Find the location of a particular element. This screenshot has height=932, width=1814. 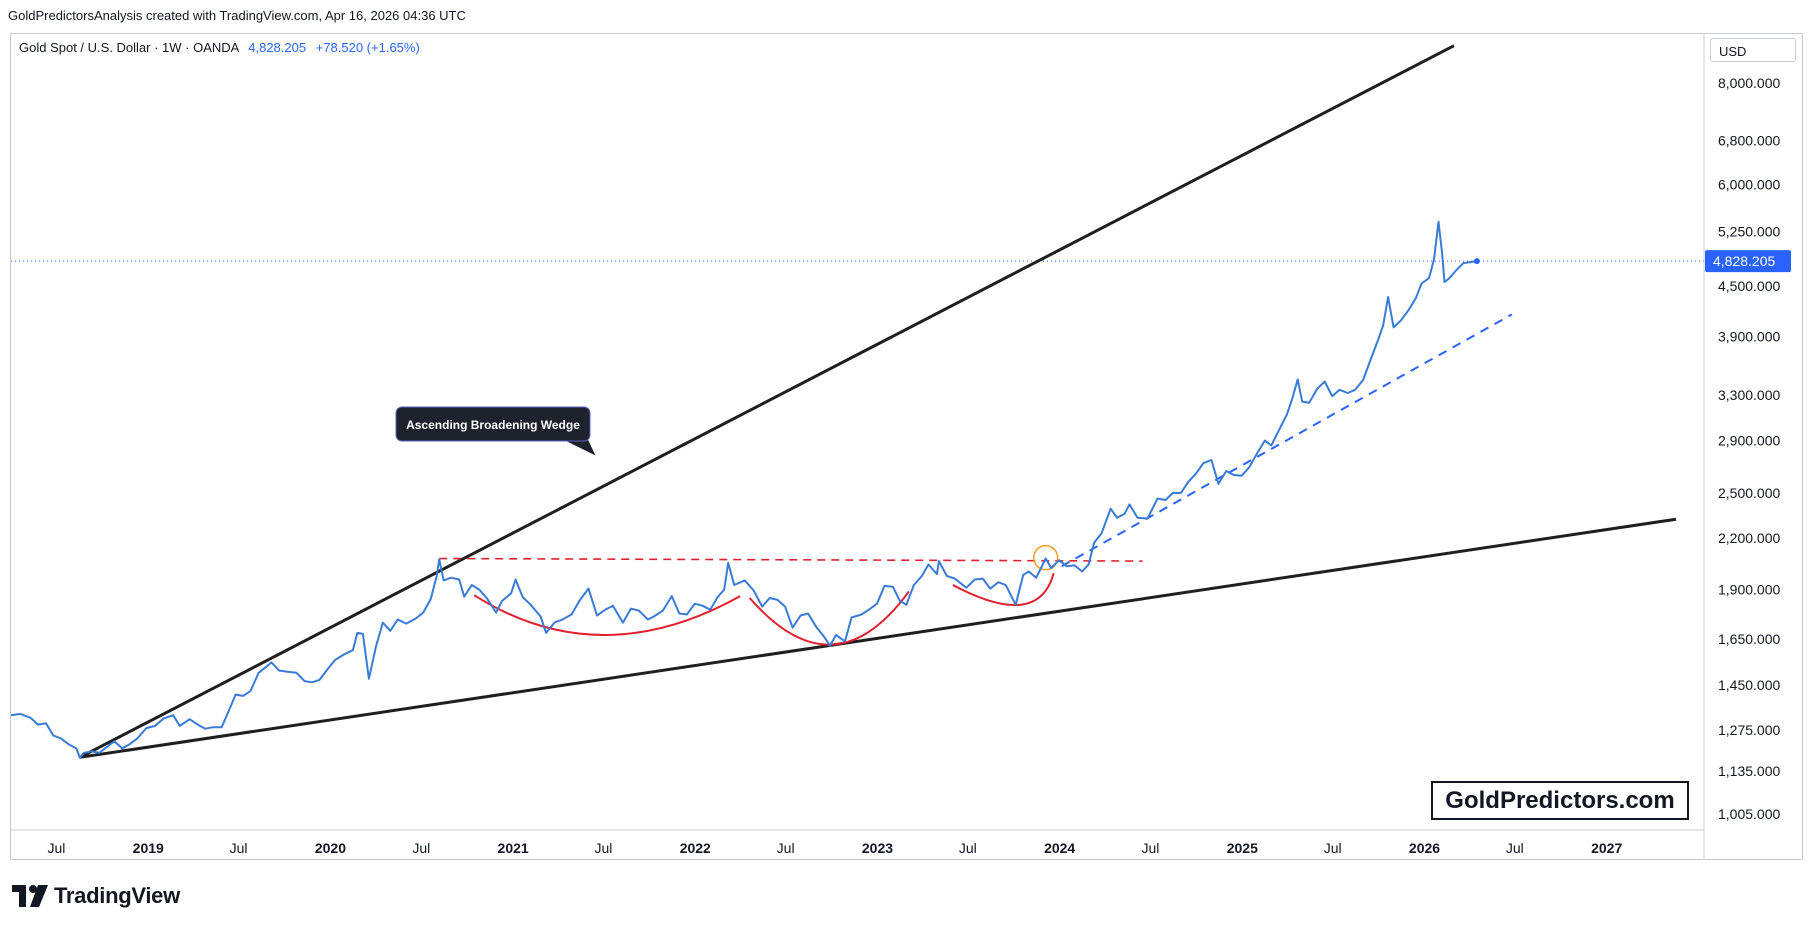

last-price-tag-label: 4,828.205 is located at coordinates (1744, 261).